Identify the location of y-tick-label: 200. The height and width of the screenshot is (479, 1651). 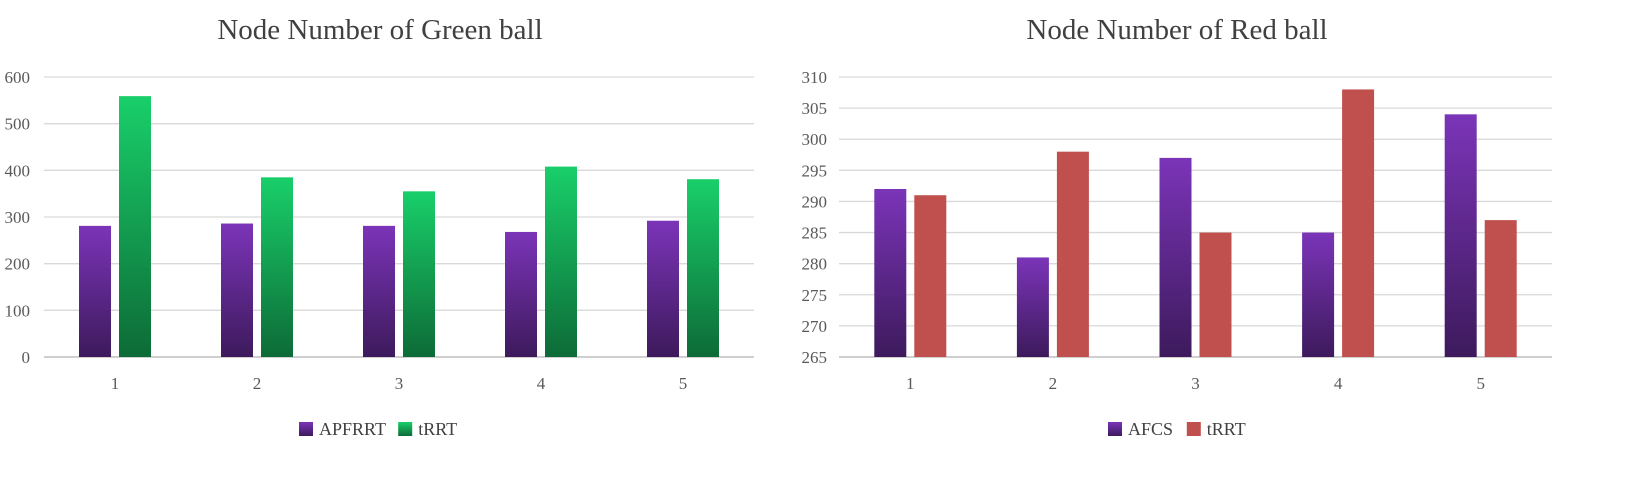
(18, 264).